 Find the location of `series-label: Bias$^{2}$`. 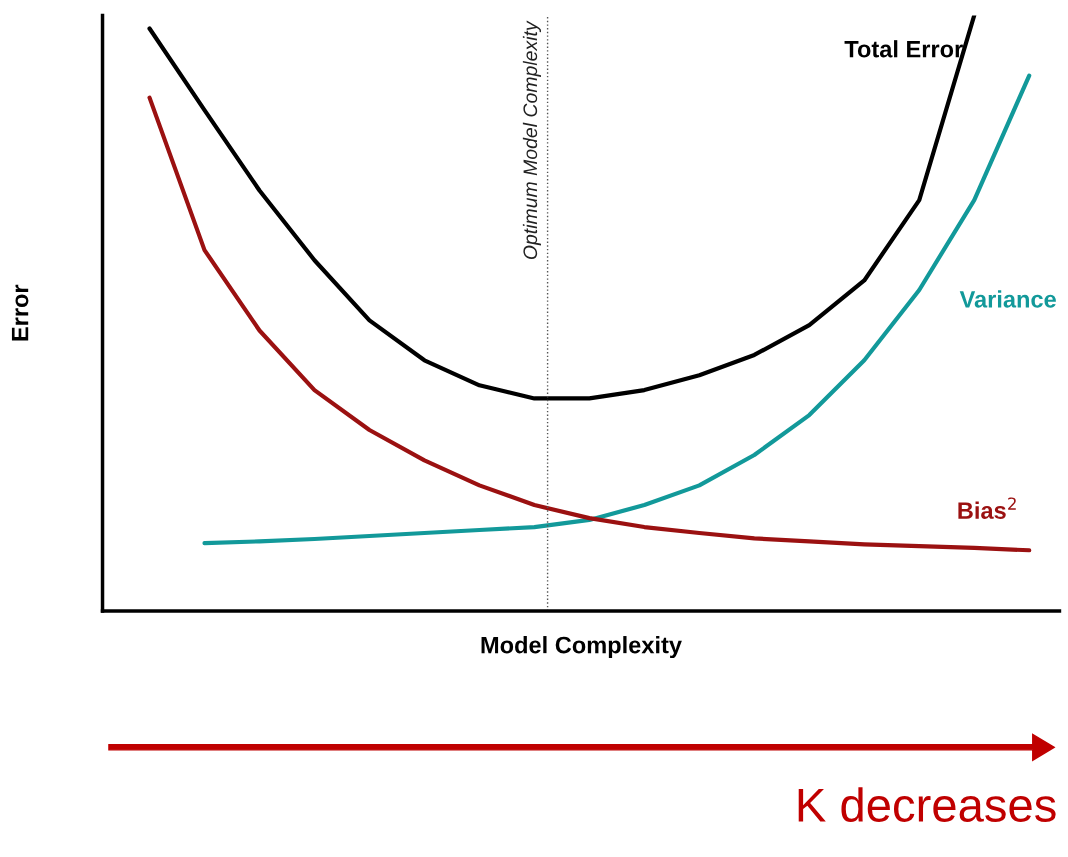

series-label: Bias$^{2}$ is located at coordinates (987, 508).